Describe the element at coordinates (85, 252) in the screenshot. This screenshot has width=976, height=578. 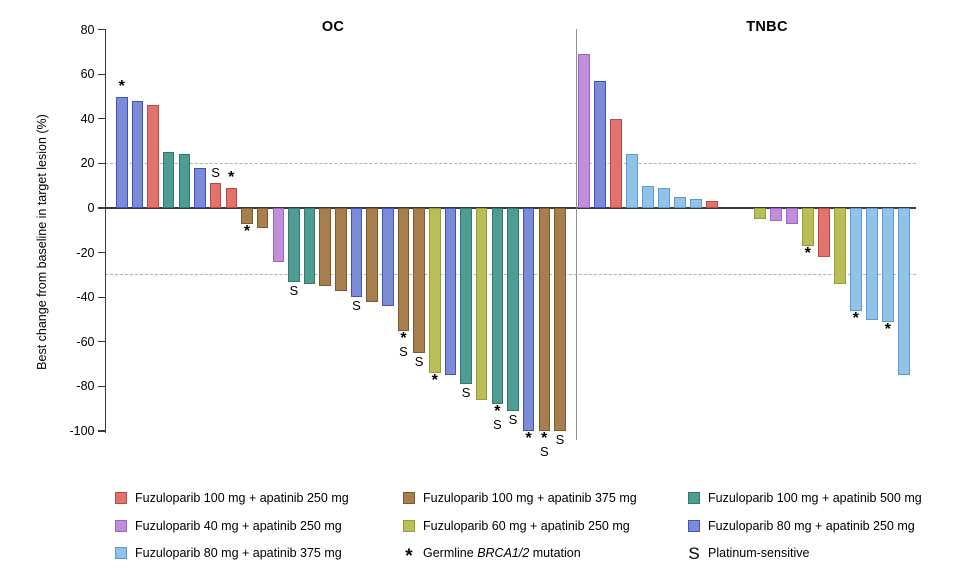
I see `y-tick-label: -20` at that location.